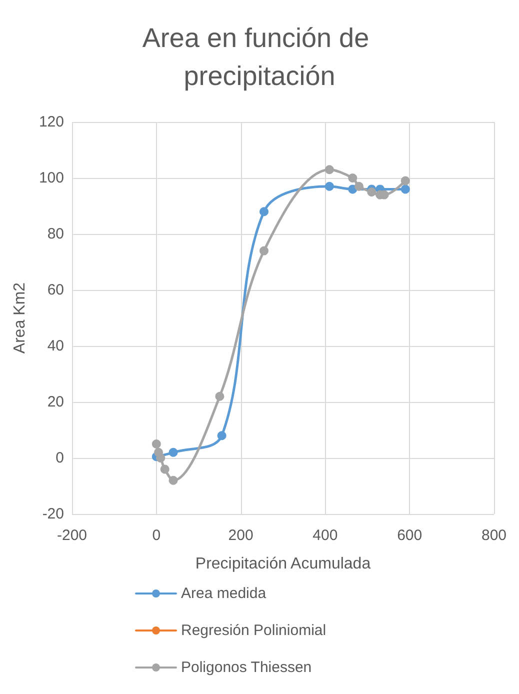 The width and height of the screenshot is (519, 694). Describe the element at coordinates (224, 593) in the screenshot. I see `legend-label: Area medida` at that location.